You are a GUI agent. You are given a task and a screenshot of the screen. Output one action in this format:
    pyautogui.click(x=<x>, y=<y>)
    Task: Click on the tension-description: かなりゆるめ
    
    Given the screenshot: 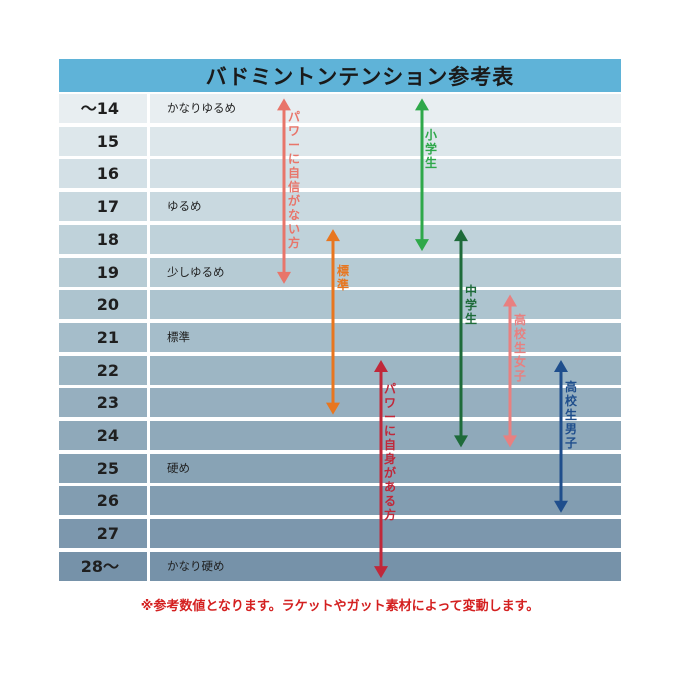 What is the action you would take?
    pyautogui.click(x=201, y=108)
    